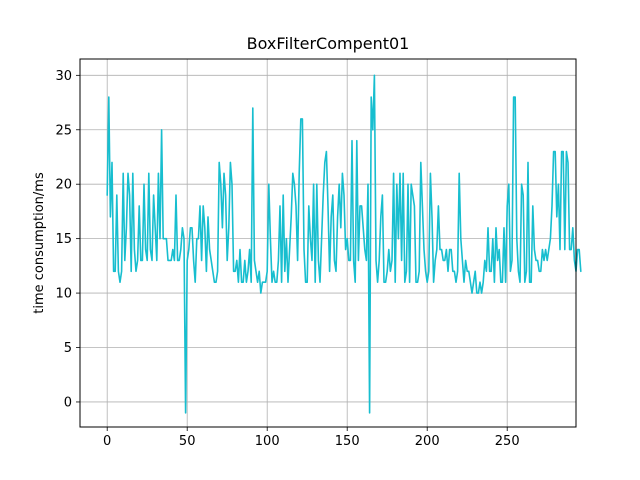 Image resolution: width=640 pixels, height=480 pixels. Describe the element at coordinates (63, 294) in the screenshot. I see `y-tick-label: 10` at that location.